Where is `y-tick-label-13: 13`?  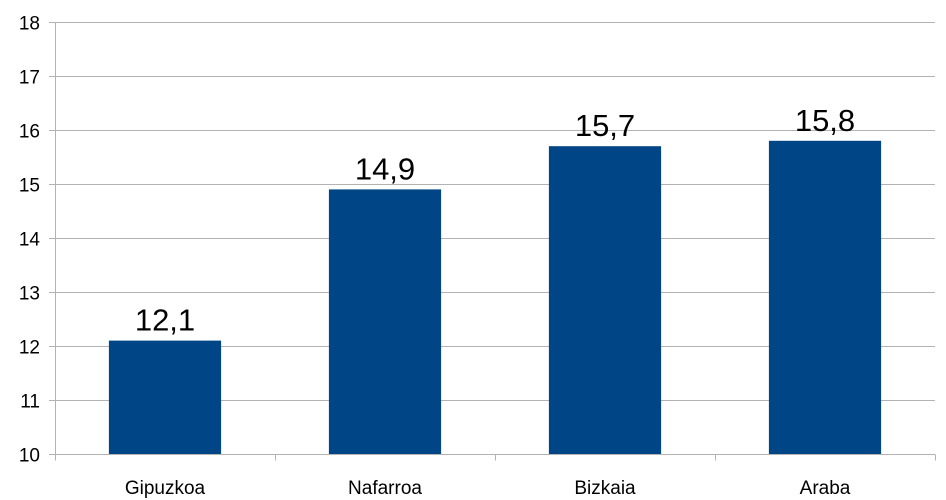 y-tick-label-13: 13 is located at coordinates (29, 294).